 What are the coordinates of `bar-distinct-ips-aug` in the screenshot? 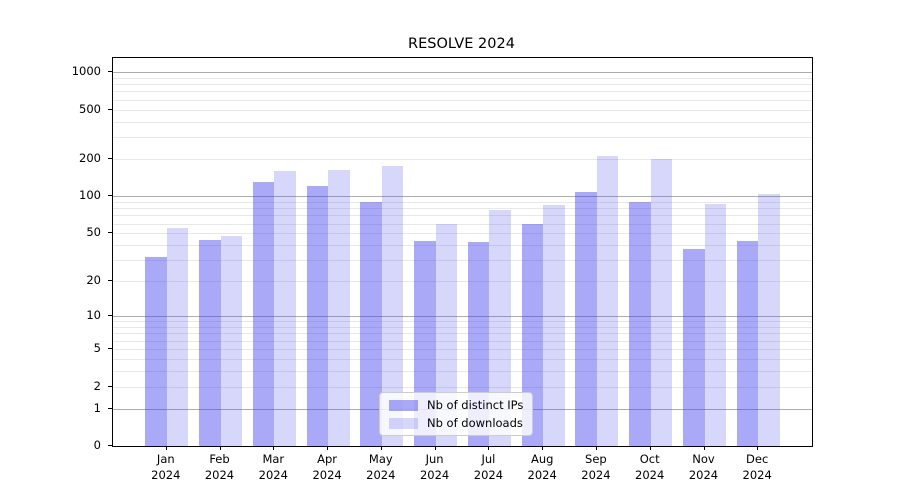 It's located at (532, 334).